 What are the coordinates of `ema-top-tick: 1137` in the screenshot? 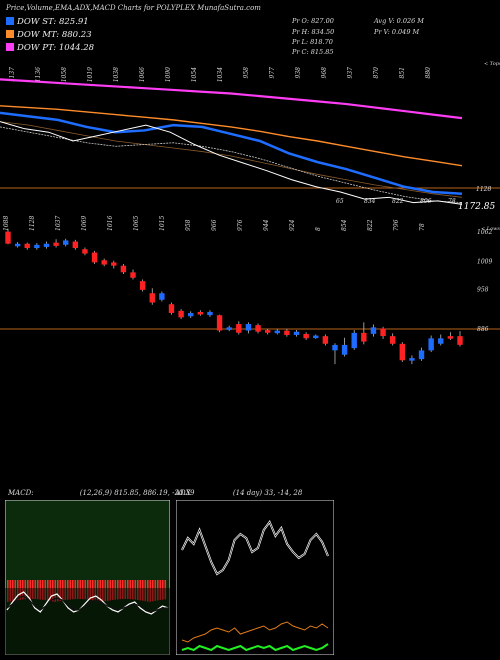 It's located at (12, 74).